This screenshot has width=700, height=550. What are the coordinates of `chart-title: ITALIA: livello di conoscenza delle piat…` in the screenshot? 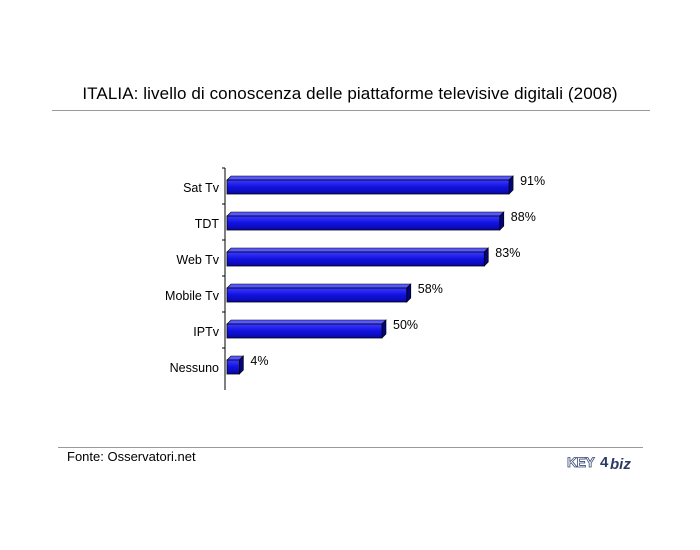 It's located at (350, 93).